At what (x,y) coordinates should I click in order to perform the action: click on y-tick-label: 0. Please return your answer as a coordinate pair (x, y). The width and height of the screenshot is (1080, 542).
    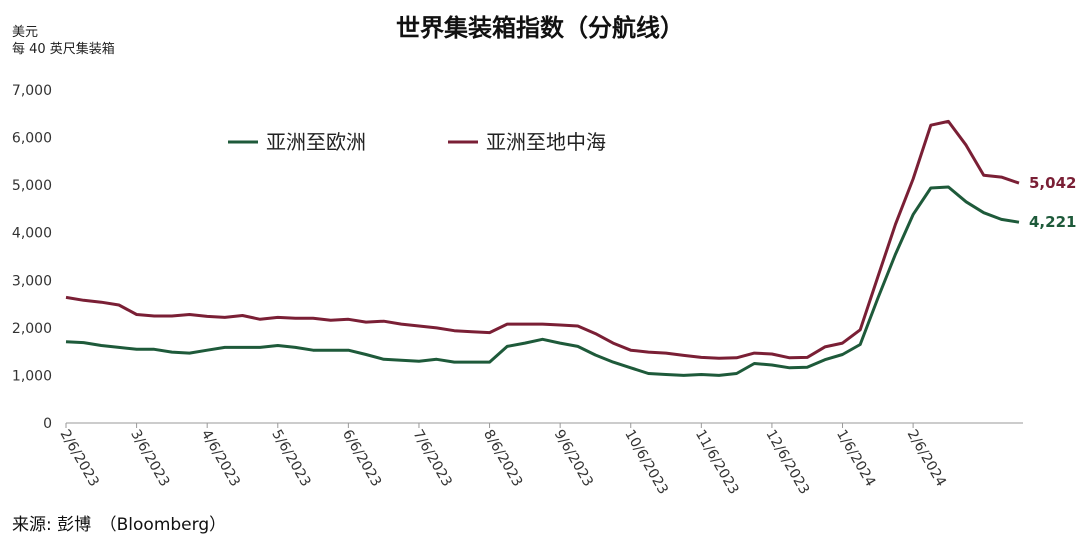
    Looking at the image, I should click on (47, 424).